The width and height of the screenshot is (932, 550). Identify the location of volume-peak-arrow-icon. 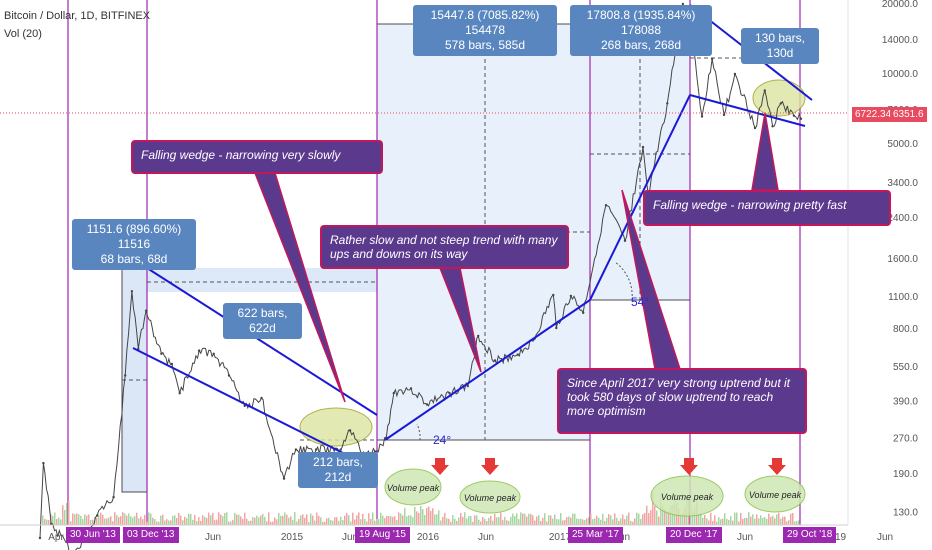
(689, 466).